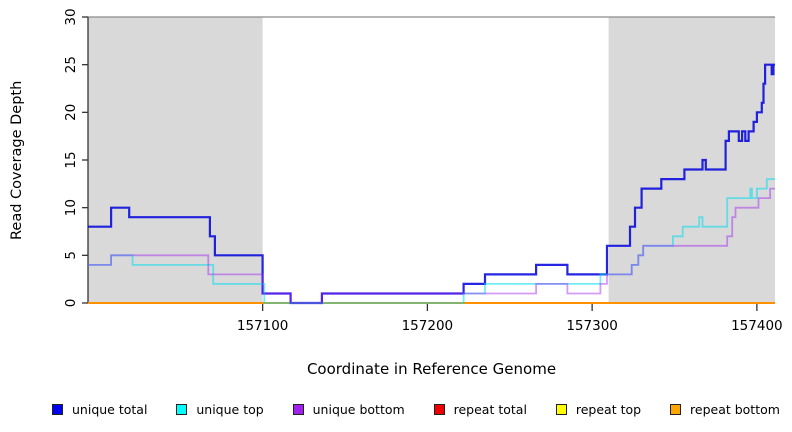  I want to click on legend-item-unique-total: unique total, so click(99, 409).